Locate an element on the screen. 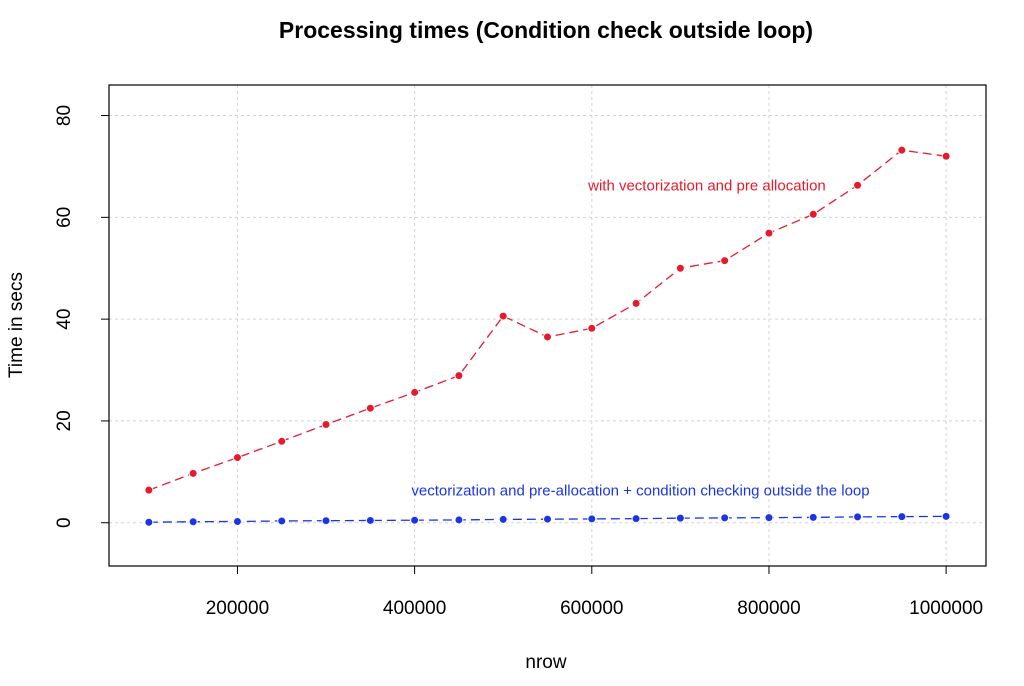  x-tick-label: 600000 is located at coordinates (591, 608).